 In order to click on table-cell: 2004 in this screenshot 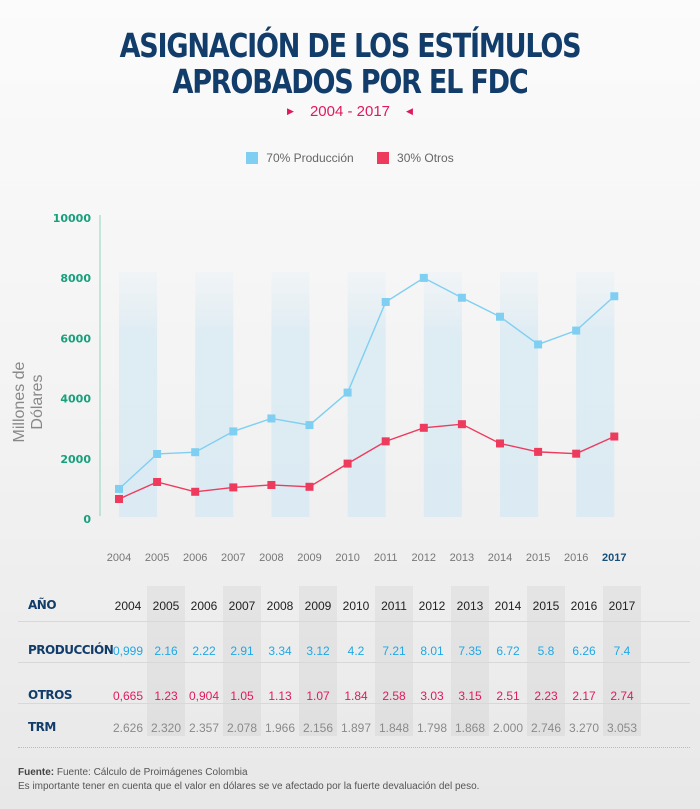, I will do `click(128, 606)`.